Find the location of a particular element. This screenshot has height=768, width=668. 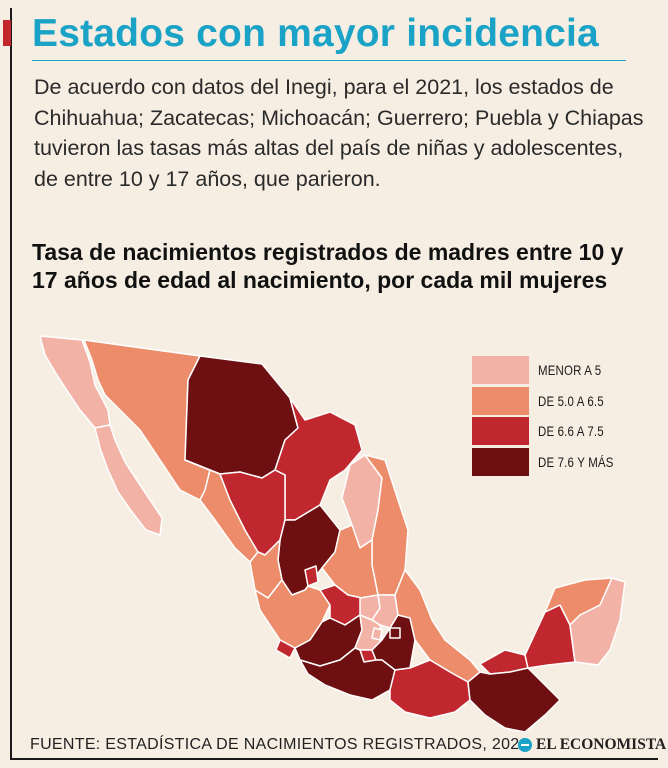

state-cdmx is located at coordinates (377, 634).